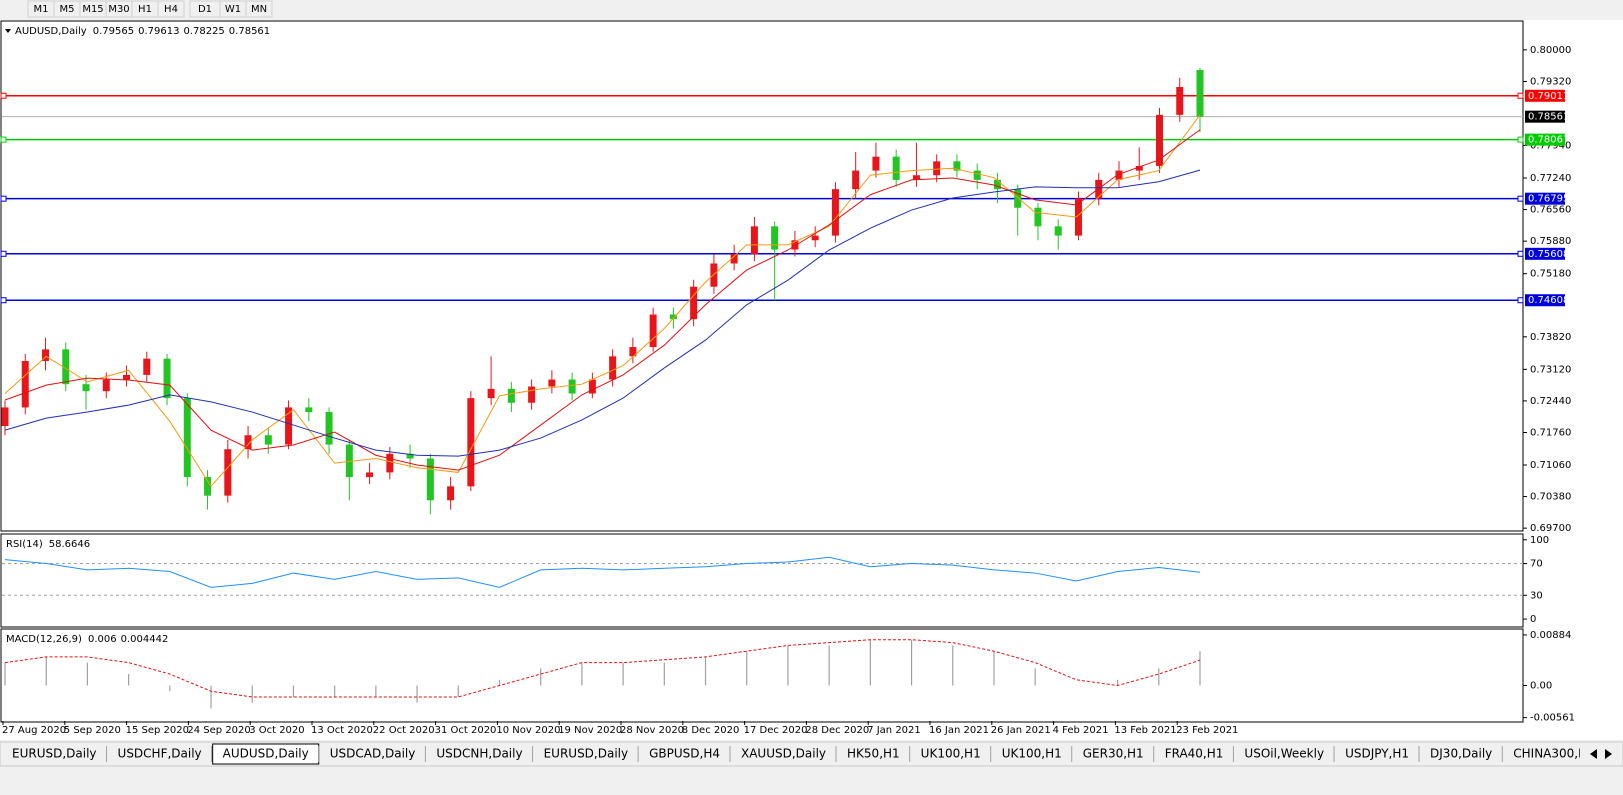 This screenshot has width=1623, height=795. What do you see at coordinates (67, 9) in the screenshot?
I see `timeframe-label: M5` at bounding box center [67, 9].